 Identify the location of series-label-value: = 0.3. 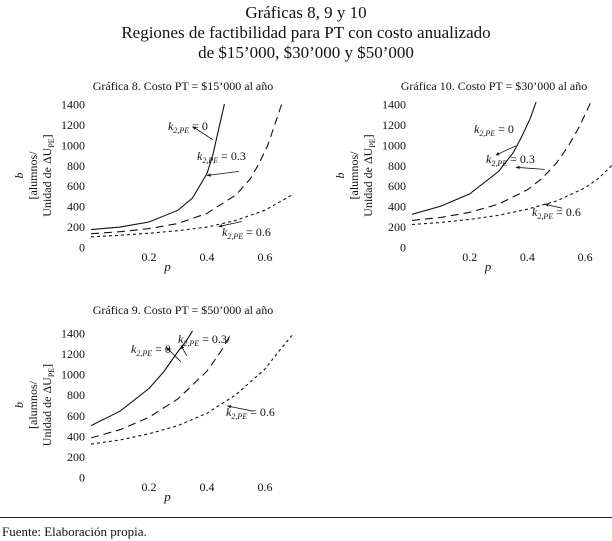
(521, 159).